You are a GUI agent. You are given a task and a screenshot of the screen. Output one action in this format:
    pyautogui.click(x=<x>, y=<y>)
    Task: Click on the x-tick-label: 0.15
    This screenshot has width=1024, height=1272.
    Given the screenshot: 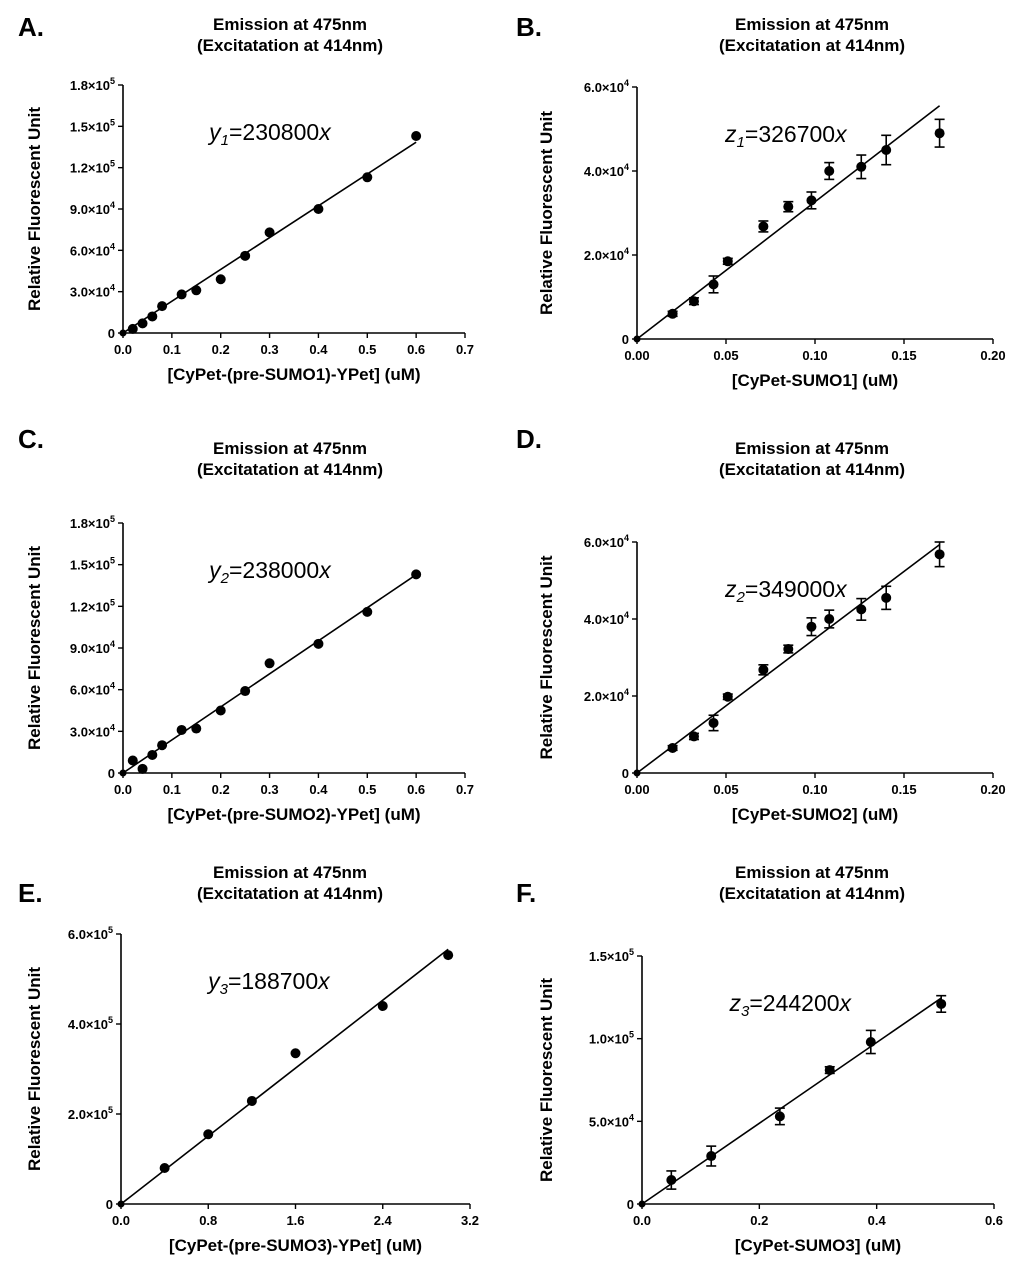 What is the action you would take?
    pyautogui.click(x=903, y=789)
    